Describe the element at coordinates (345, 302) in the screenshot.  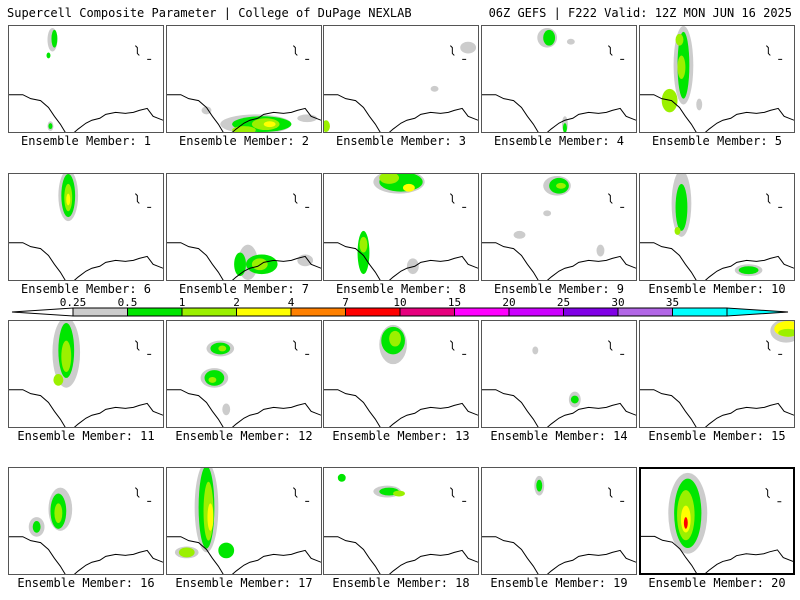
I see `legend-label: 7` at that location.